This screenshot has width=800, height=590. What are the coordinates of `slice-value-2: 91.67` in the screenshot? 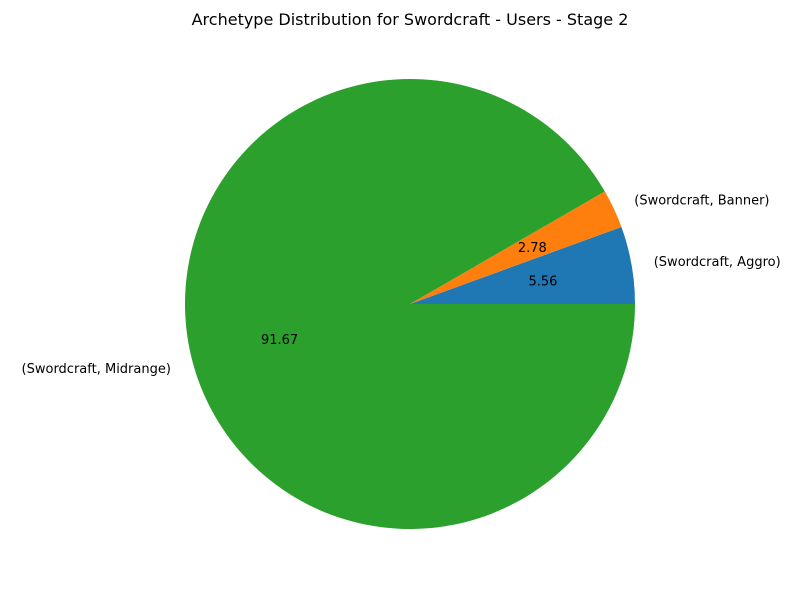 It's located at (279, 340).